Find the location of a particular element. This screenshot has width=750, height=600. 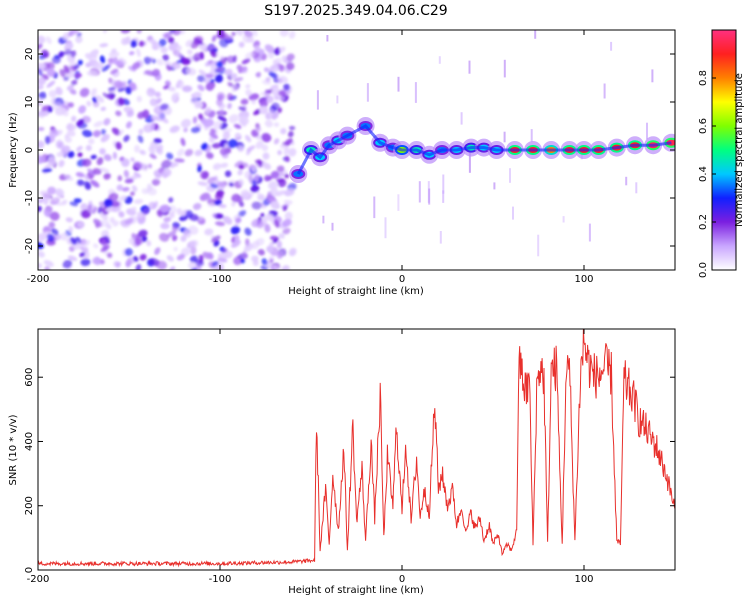

chart-title: S197.2025.349.04.06.C29 is located at coordinates (355, 11).